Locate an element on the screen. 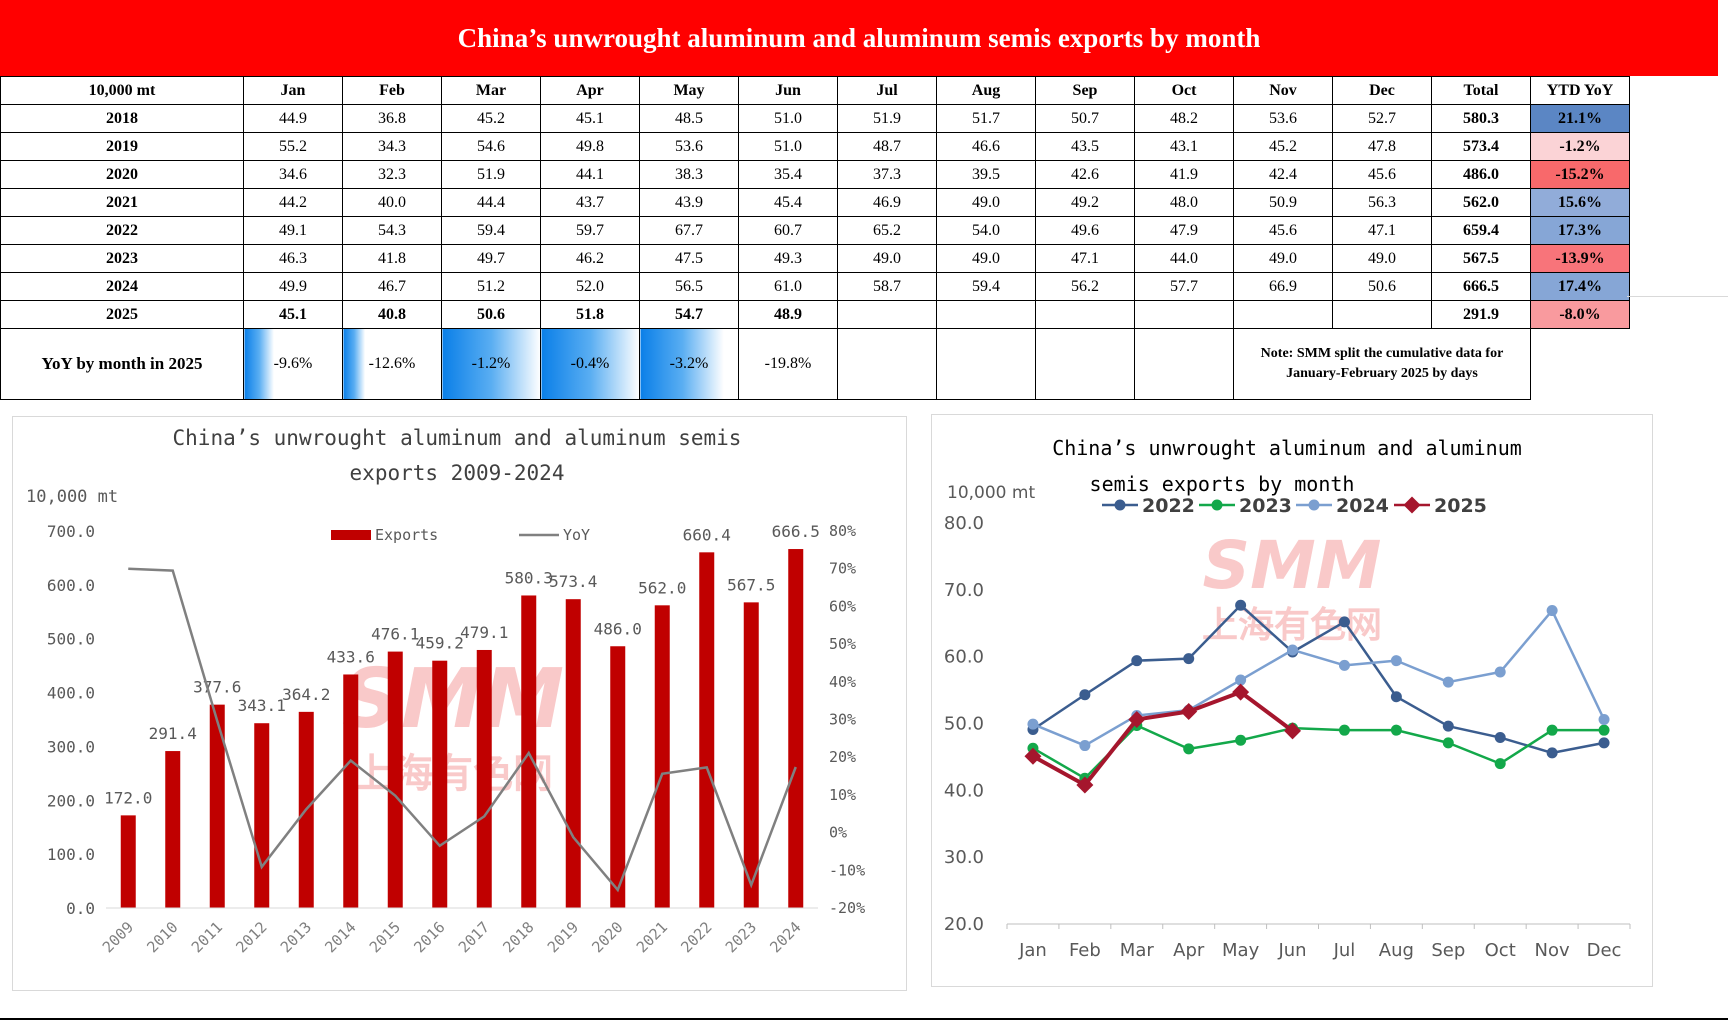  value-cell: 56.5 is located at coordinates (689, 286).